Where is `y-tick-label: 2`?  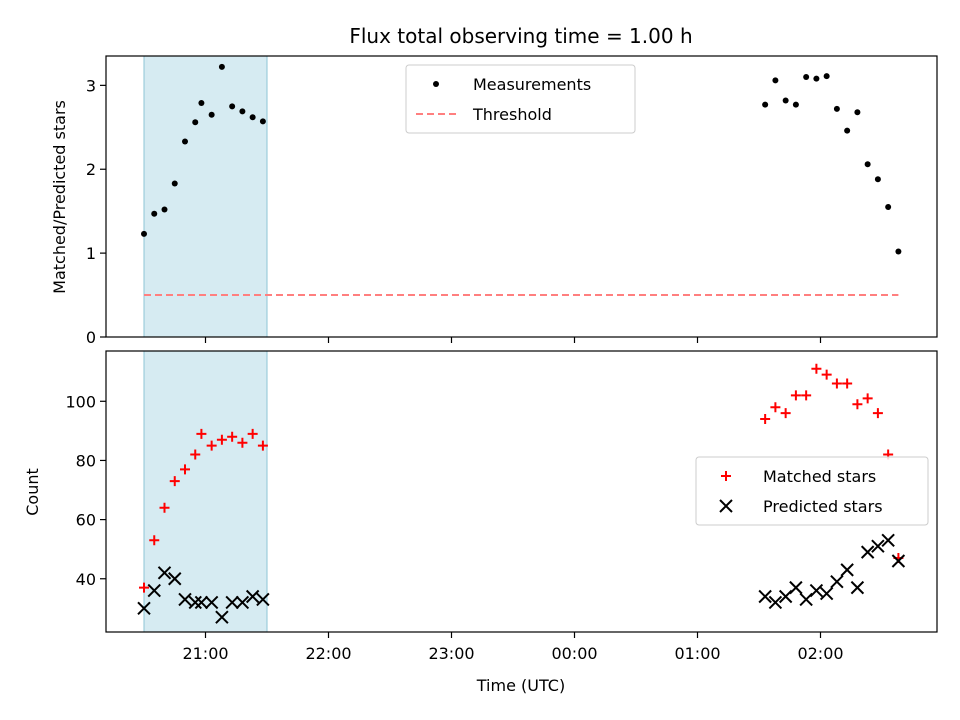 y-tick-label: 2 is located at coordinates (91, 169).